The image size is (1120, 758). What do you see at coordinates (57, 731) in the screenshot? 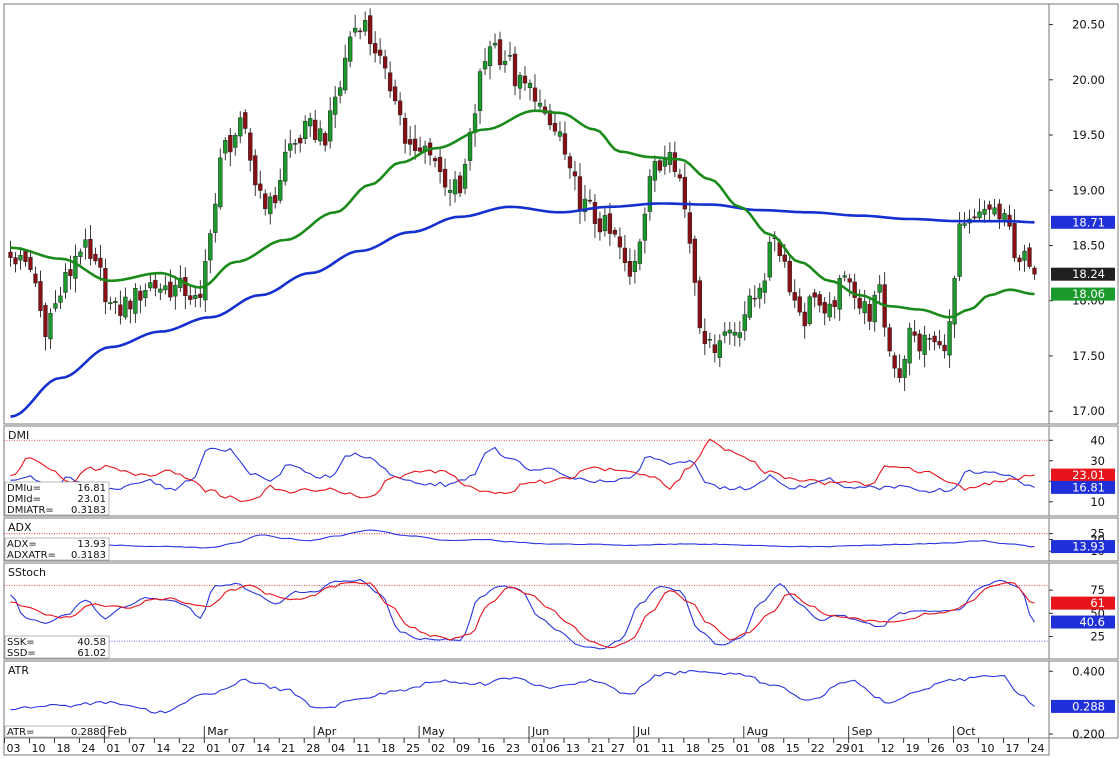
I see `legend-box: ATR= 0.2880` at bounding box center [57, 731].